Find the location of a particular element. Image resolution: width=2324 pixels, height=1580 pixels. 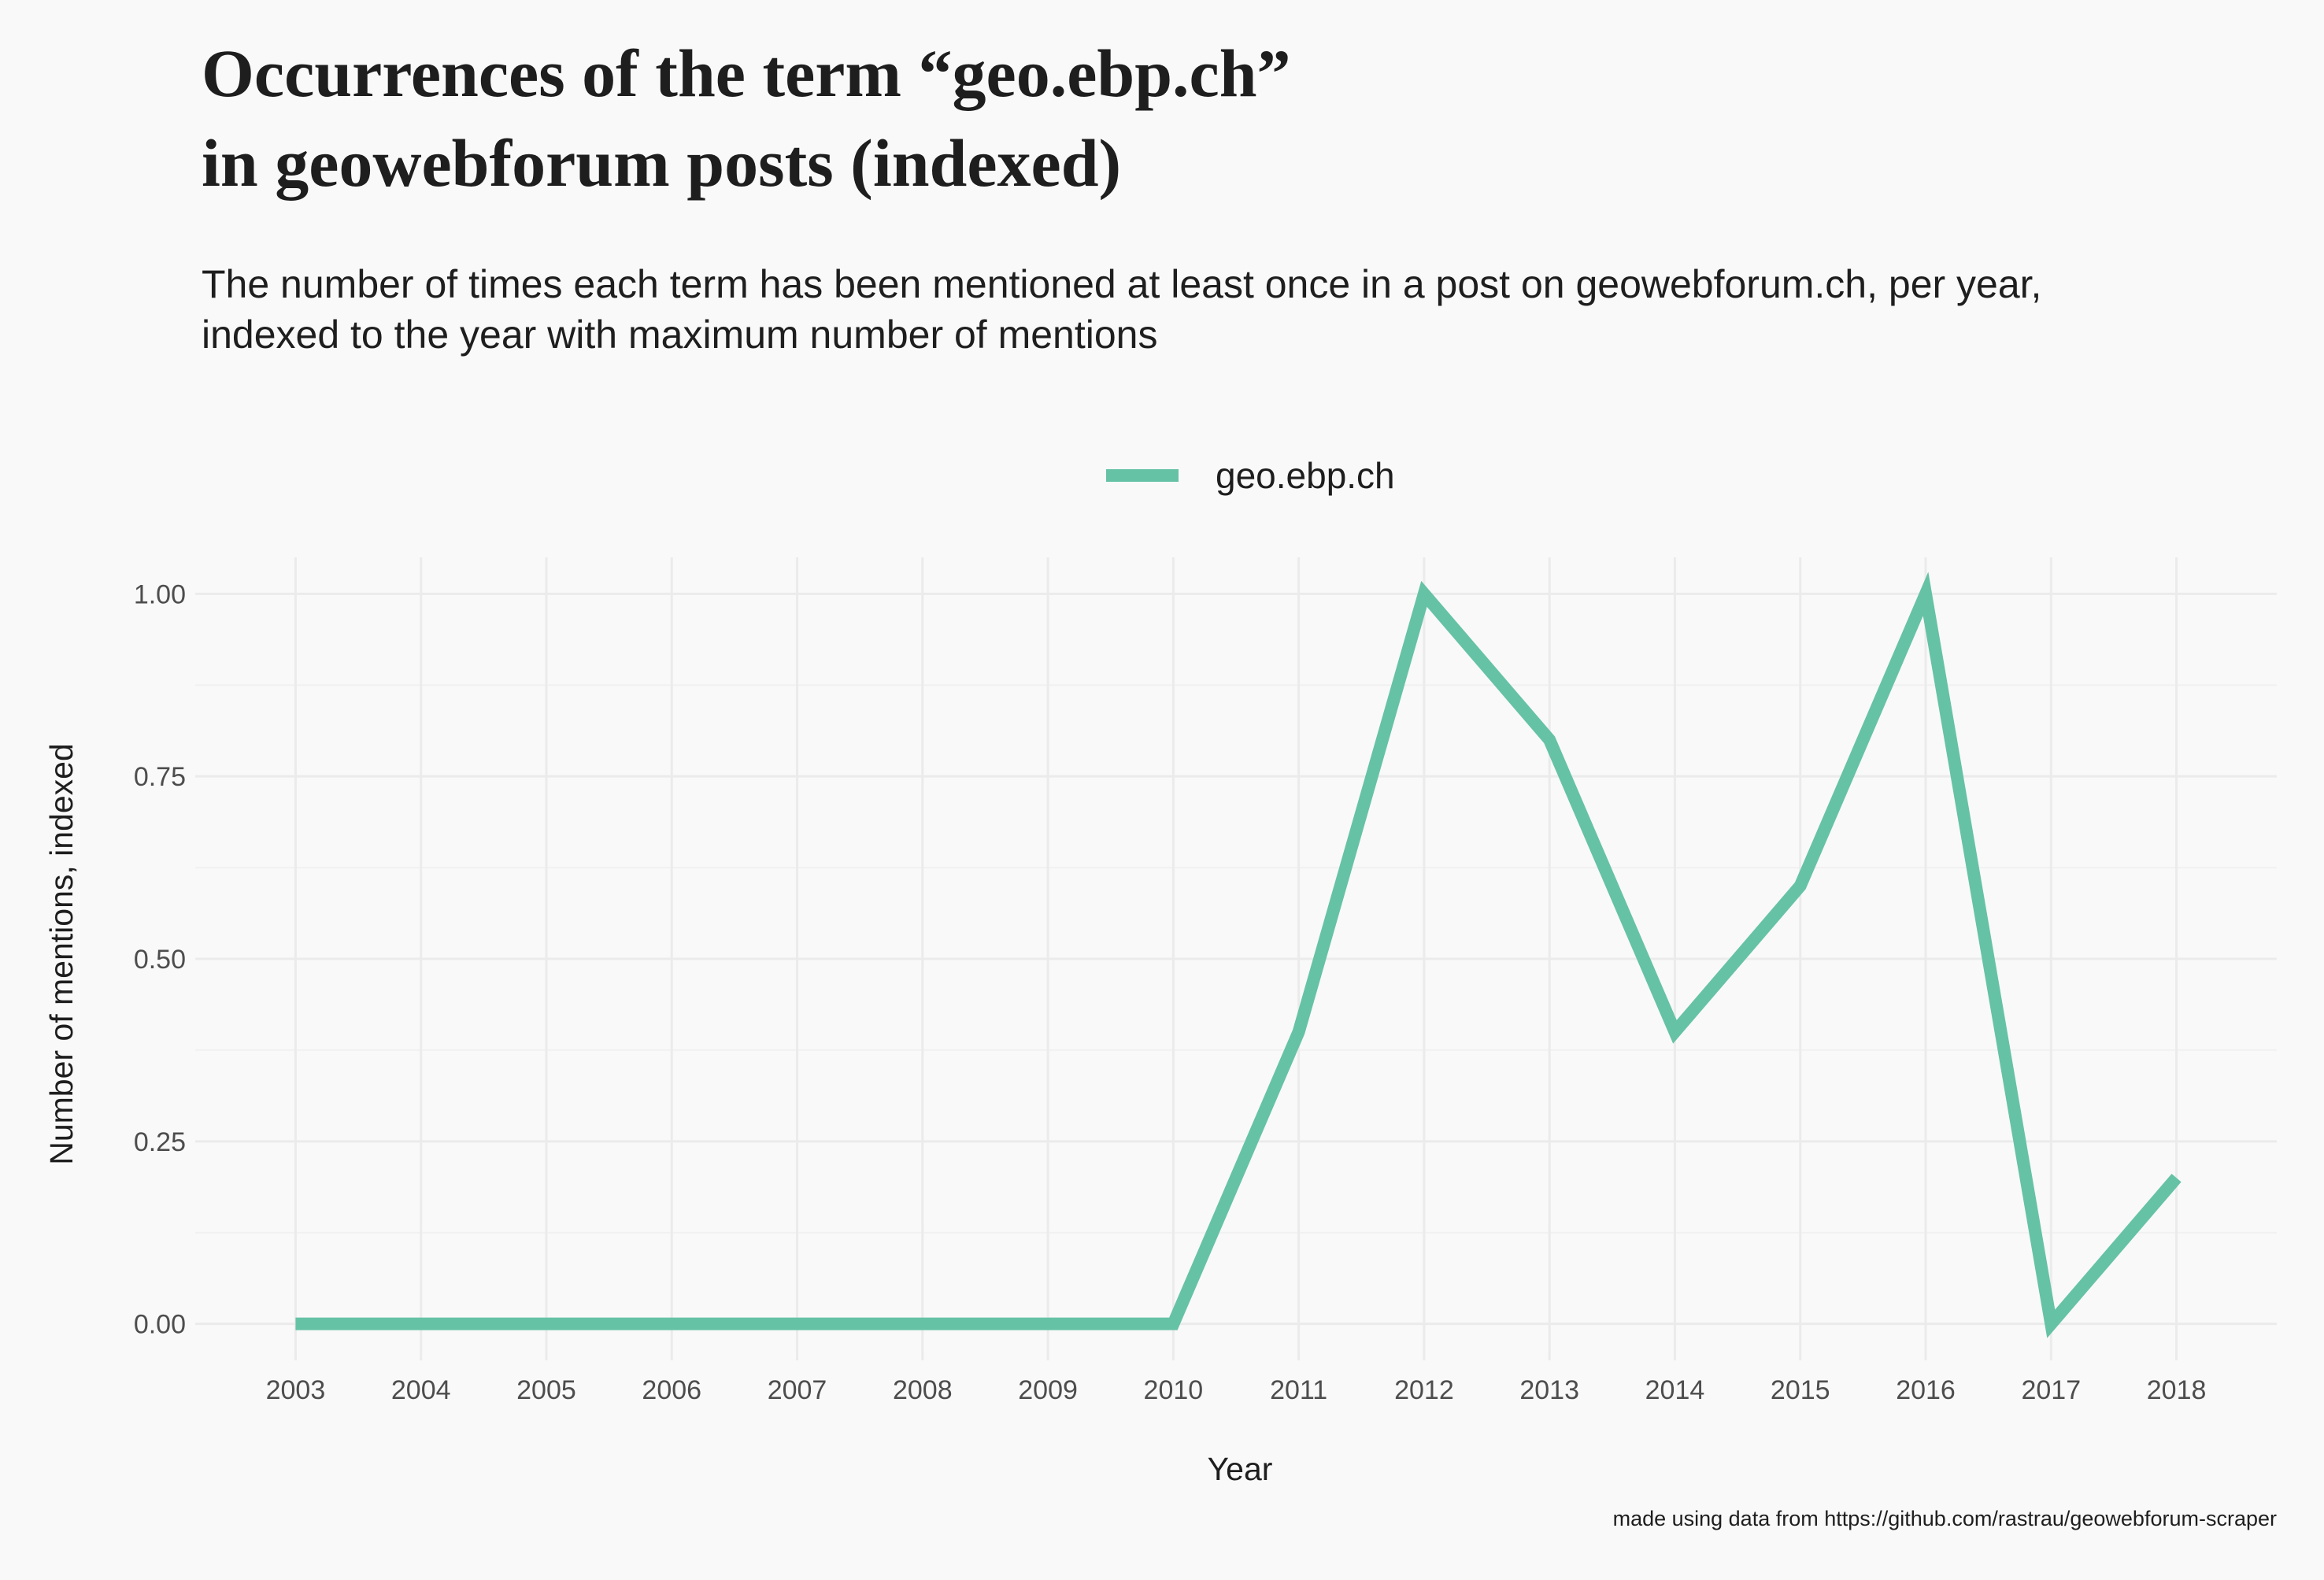

y-axis-ticks: 0.00 0.25 0.50 0.75 1.00 is located at coordinates (160, 959).